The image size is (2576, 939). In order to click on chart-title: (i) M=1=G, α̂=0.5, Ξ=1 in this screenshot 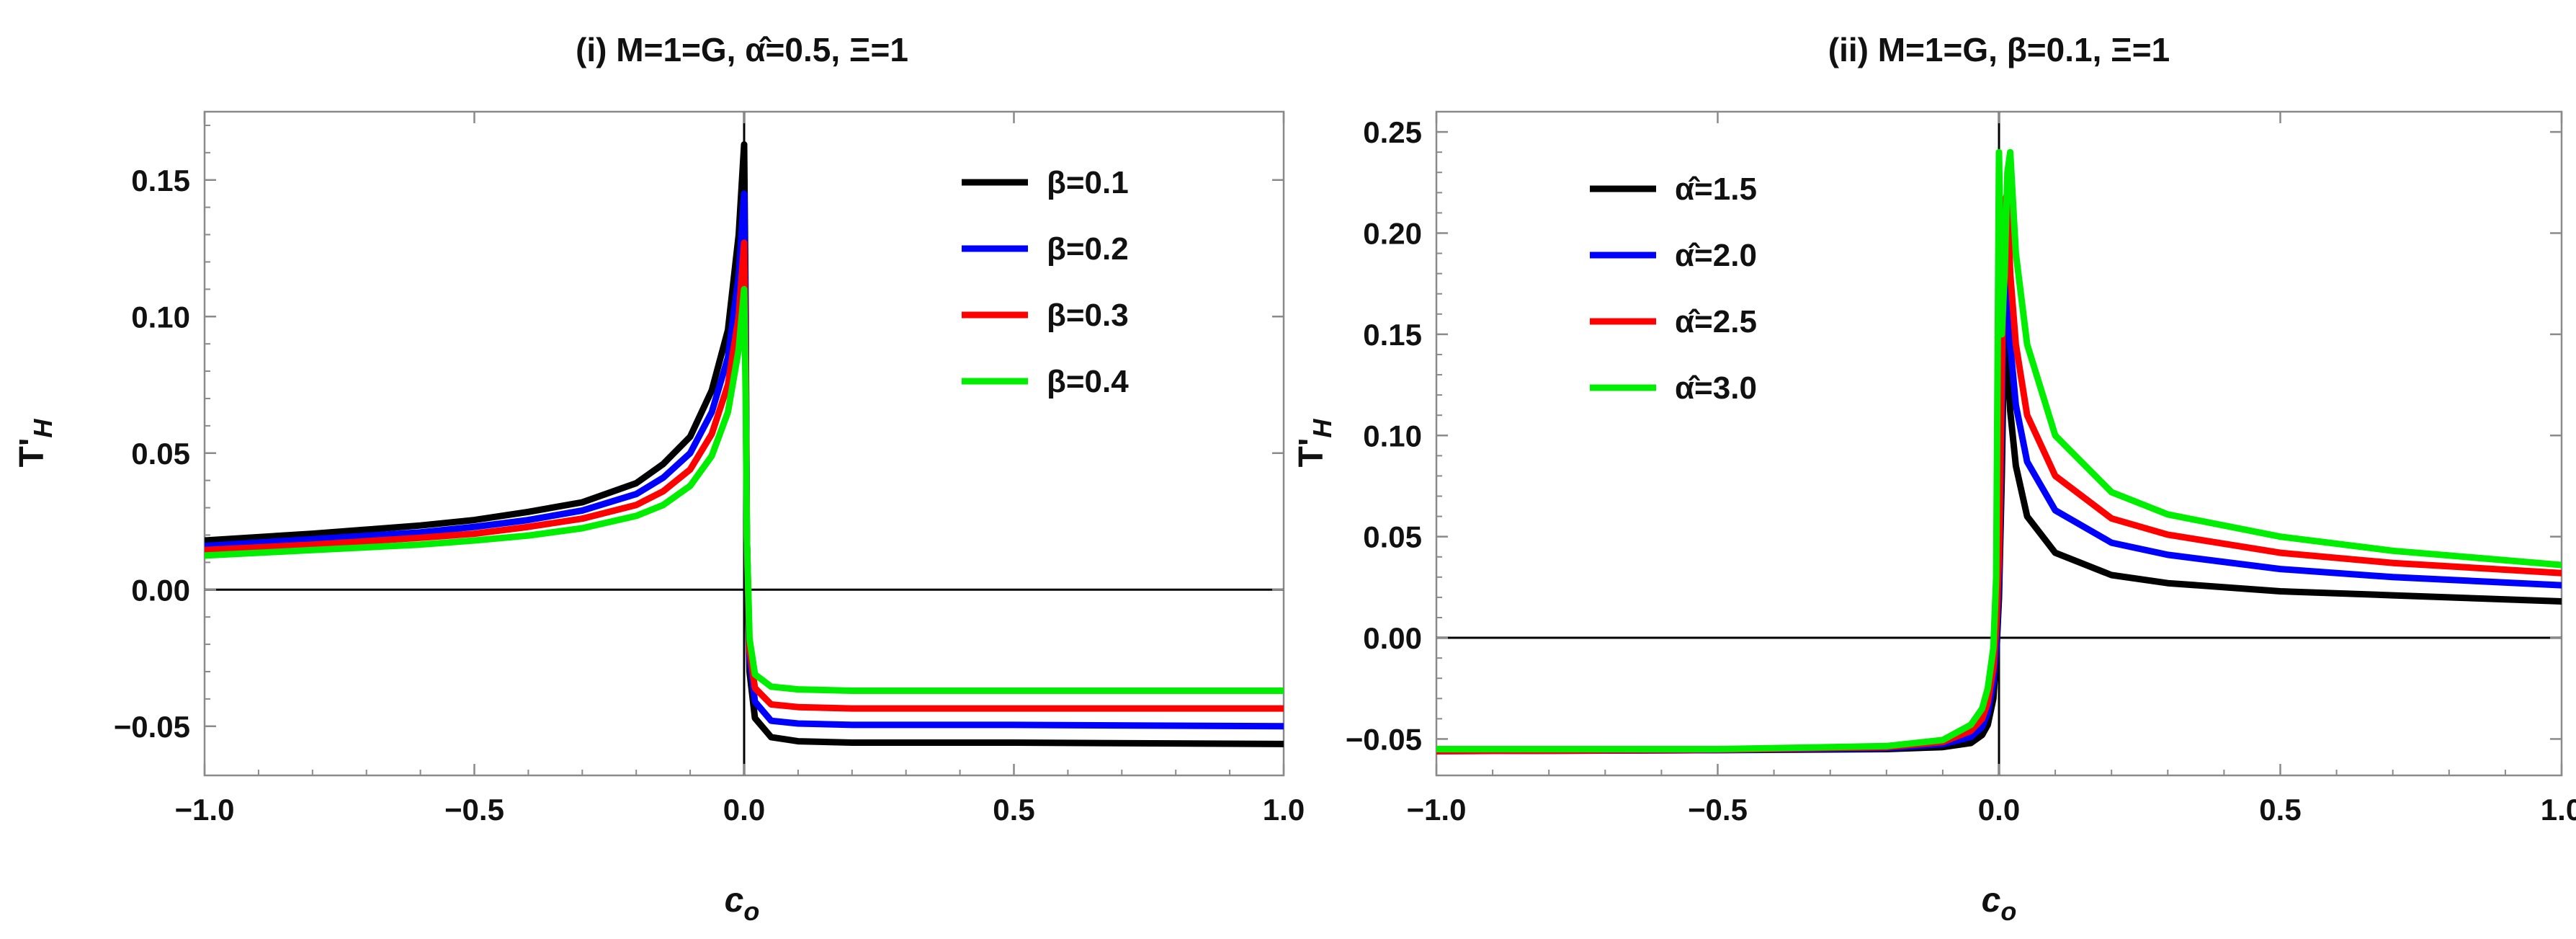, I will do `click(742, 49)`.